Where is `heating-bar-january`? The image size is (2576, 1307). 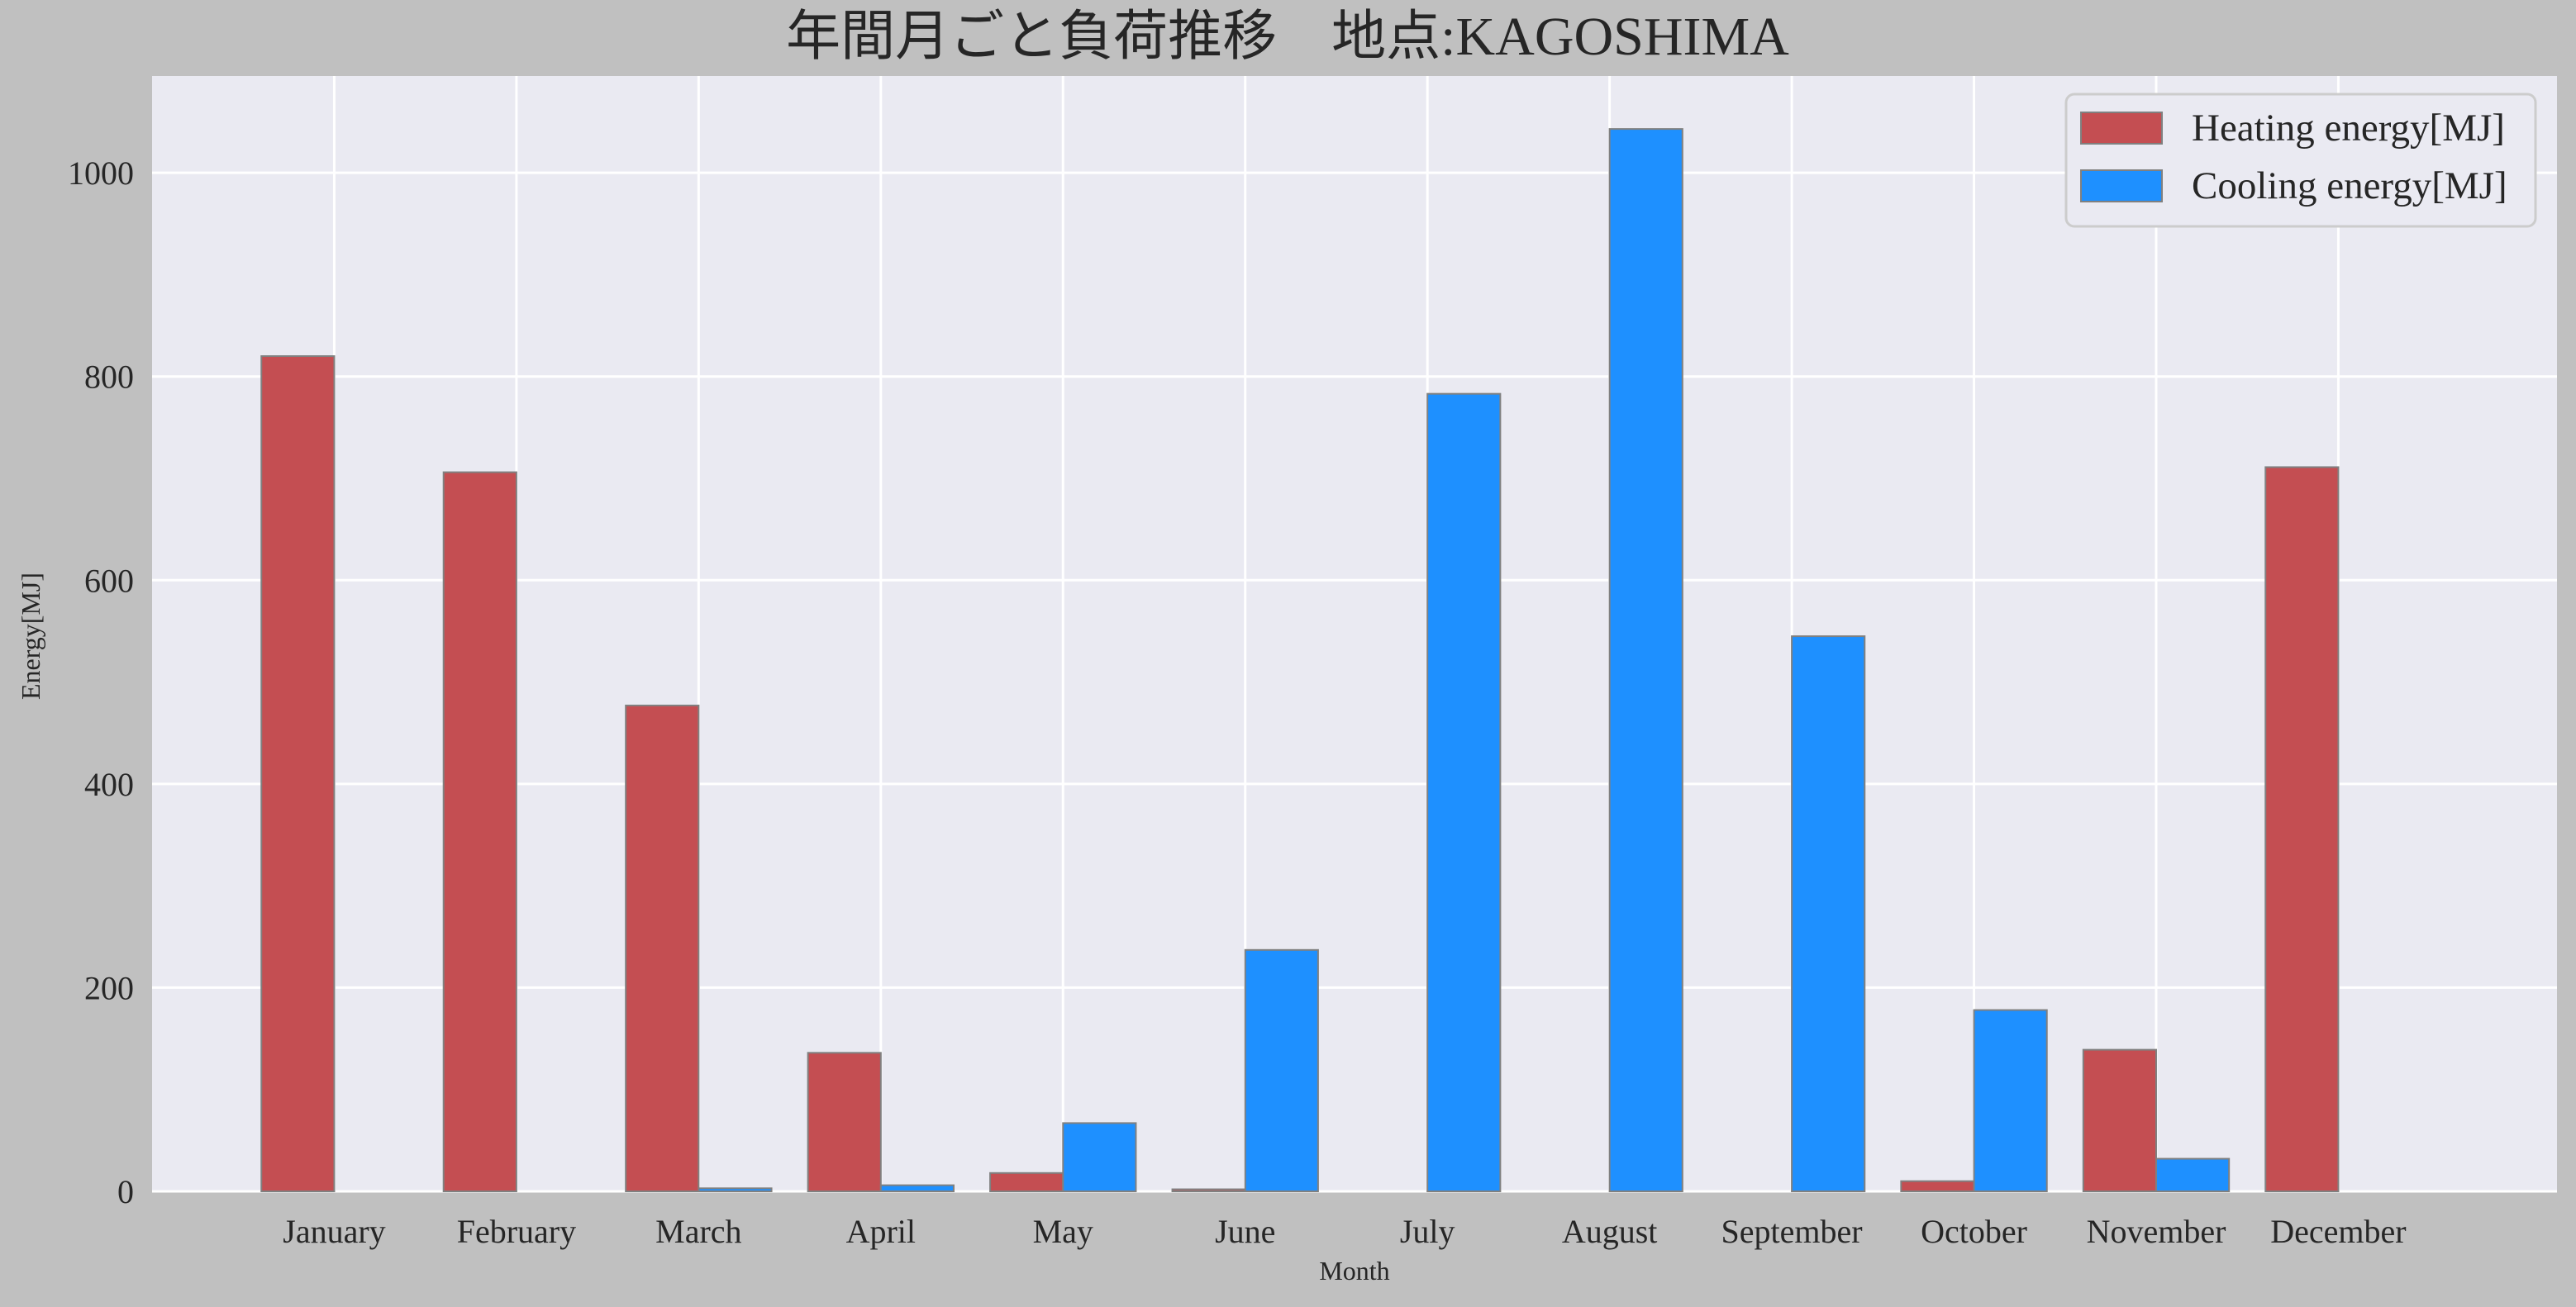
heating-bar-january is located at coordinates (298, 774).